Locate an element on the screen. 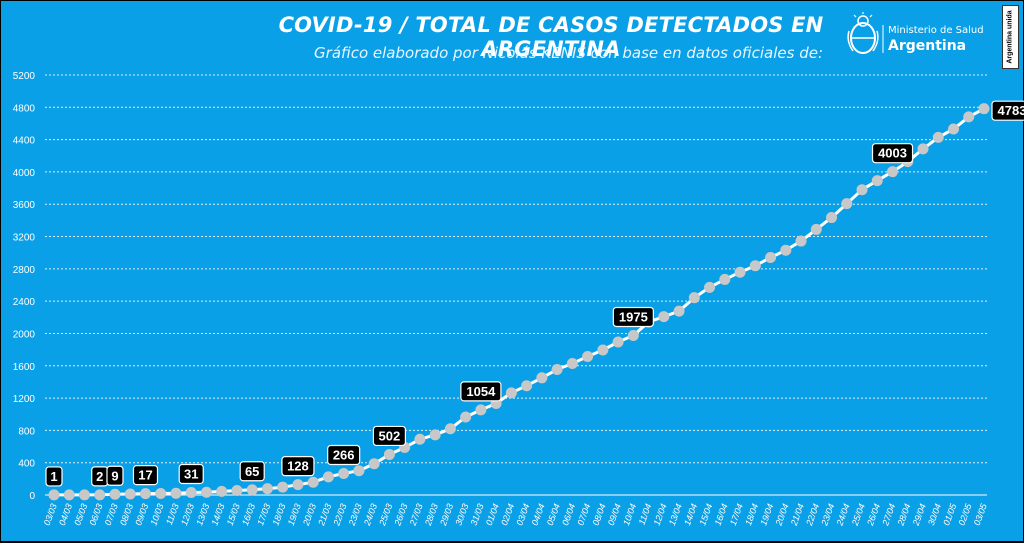 The height and width of the screenshot is (543, 1024). y-tick-label: 3600 is located at coordinates (24, 205).